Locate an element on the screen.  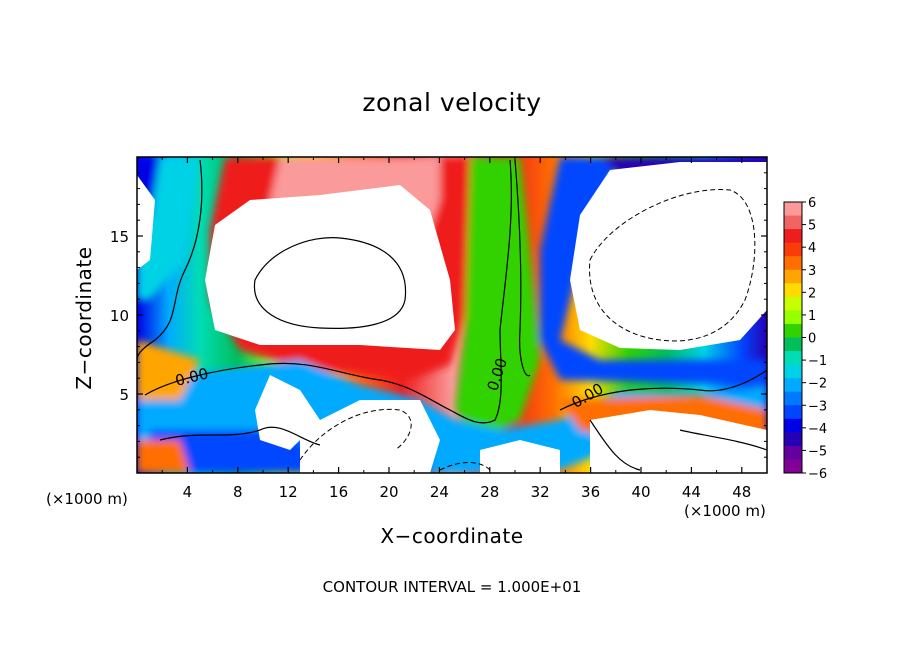
colorbar-tick-label: 0 is located at coordinates (812, 339).